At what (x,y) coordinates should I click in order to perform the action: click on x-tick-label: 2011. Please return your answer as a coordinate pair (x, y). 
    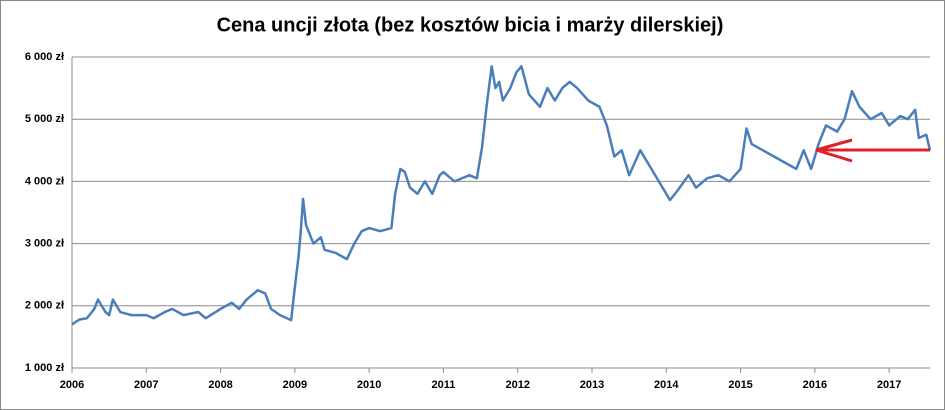
    Looking at the image, I should click on (443, 385).